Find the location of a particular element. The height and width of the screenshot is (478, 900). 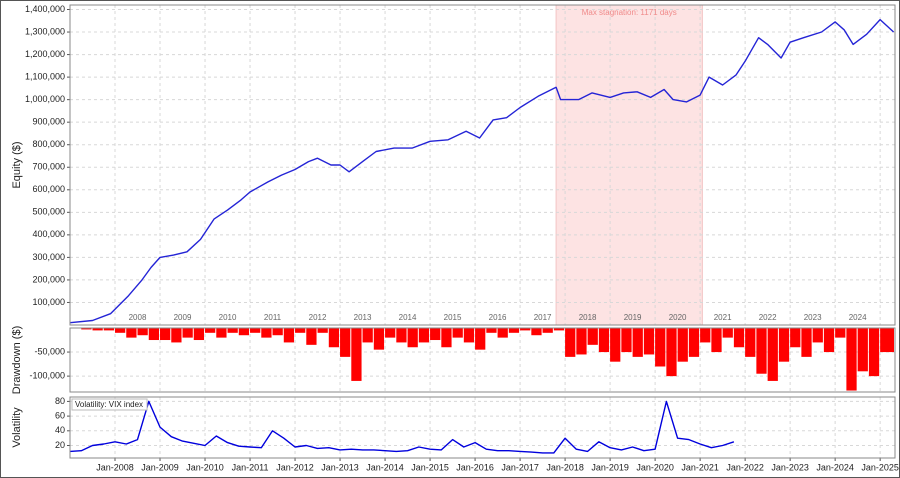

x-tick-label: Jan-2011 is located at coordinates (250, 467).